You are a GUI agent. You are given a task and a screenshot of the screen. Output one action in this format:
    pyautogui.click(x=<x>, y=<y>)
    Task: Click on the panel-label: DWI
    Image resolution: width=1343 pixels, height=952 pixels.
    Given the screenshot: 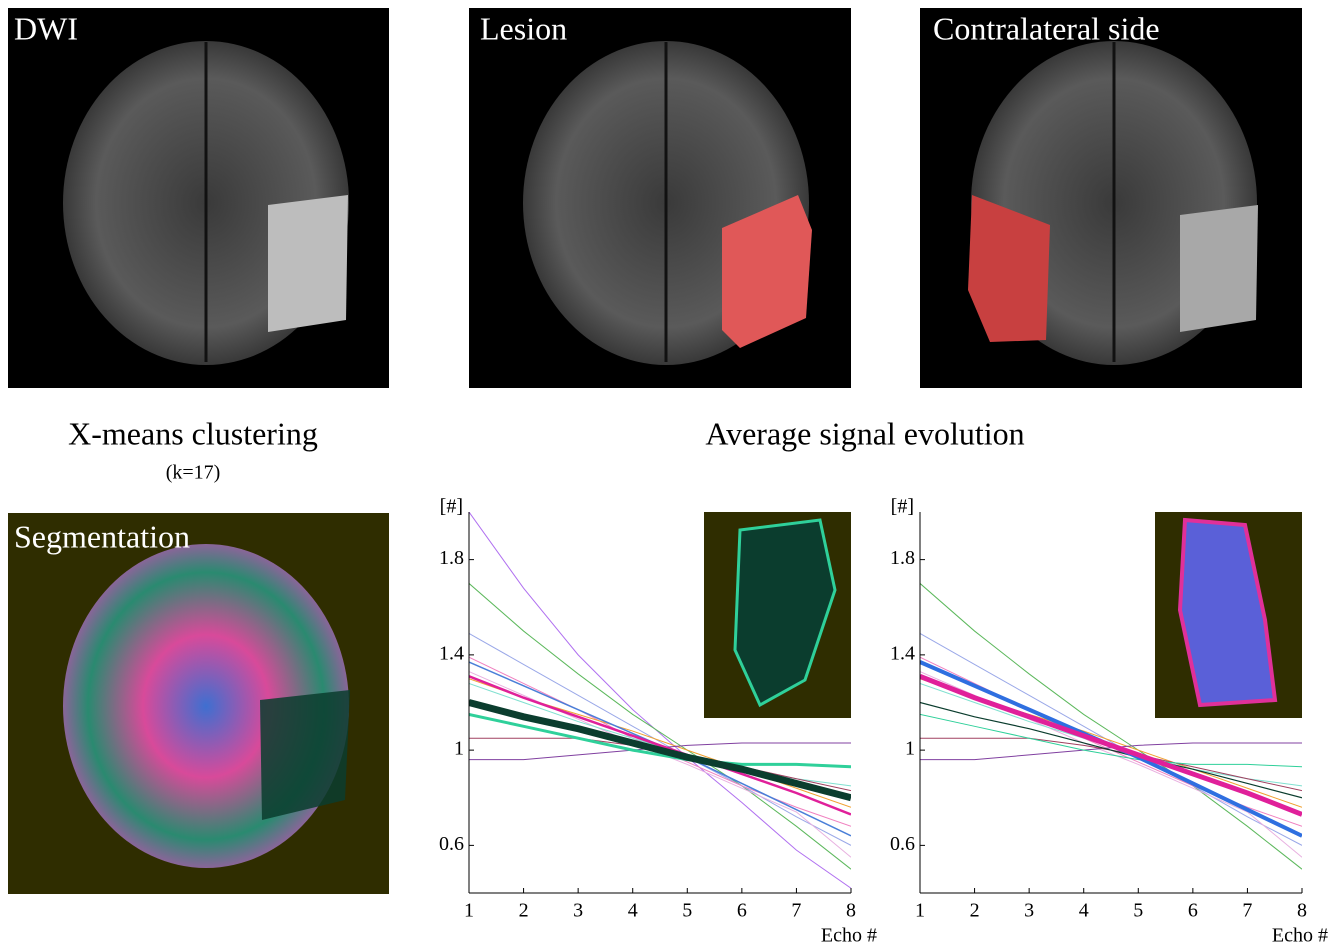 What is the action you would take?
    pyautogui.click(x=46, y=28)
    